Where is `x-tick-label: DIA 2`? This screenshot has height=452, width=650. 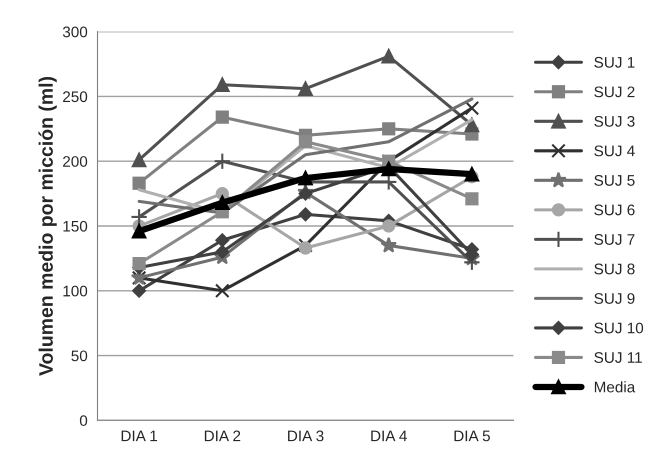 x-tick-label: DIA 2 is located at coordinates (222, 436).